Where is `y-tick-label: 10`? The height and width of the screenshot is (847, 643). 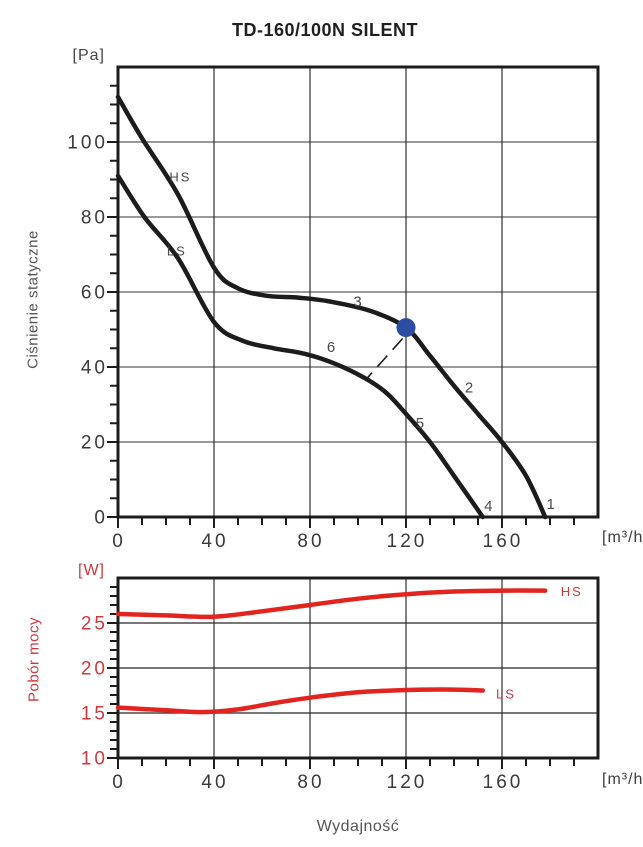
y-tick-label: 10 is located at coordinates (94, 759).